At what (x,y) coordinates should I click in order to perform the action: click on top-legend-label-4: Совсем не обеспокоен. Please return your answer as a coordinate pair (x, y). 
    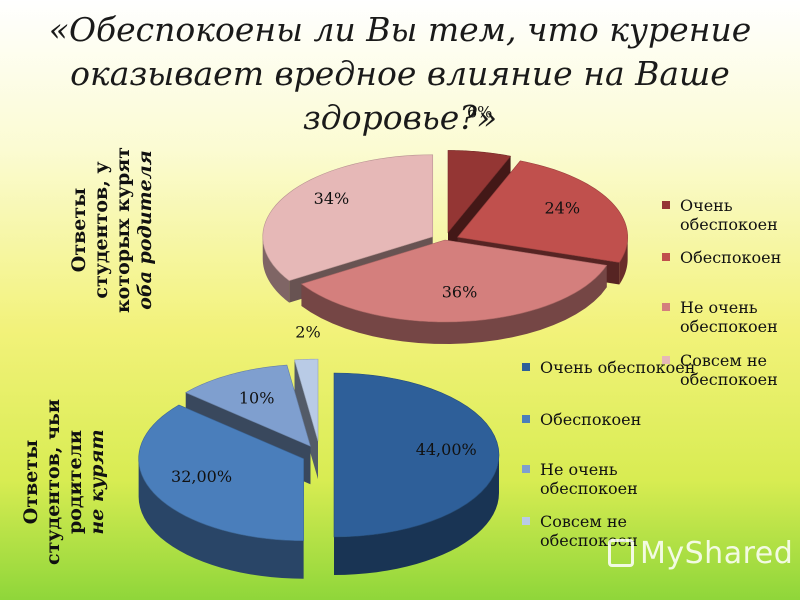
    Looking at the image, I should click on (729, 370).